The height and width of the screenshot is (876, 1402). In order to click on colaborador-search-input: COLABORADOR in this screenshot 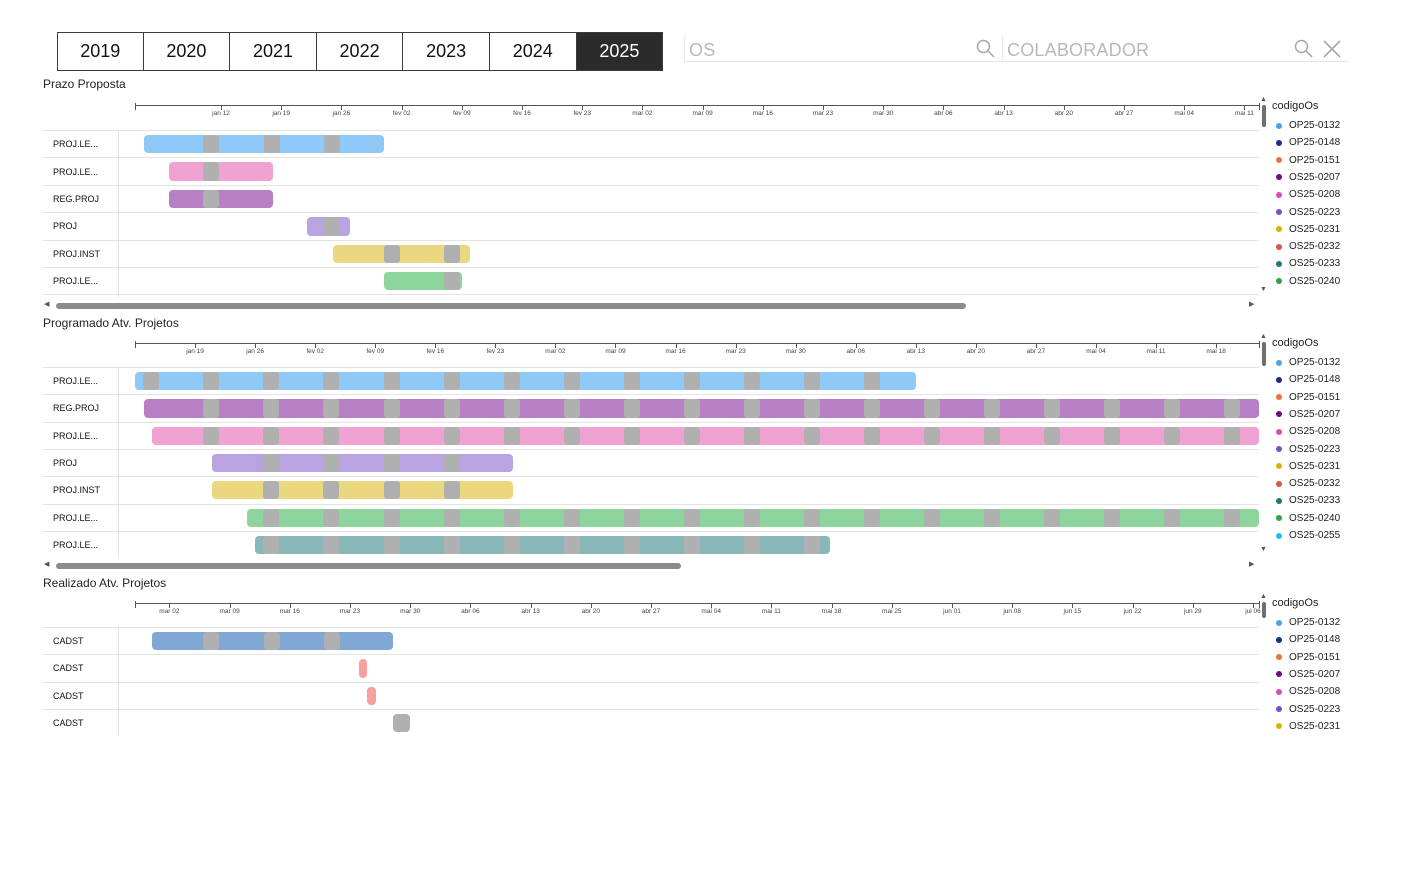, I will do `click(1078, 50)`.